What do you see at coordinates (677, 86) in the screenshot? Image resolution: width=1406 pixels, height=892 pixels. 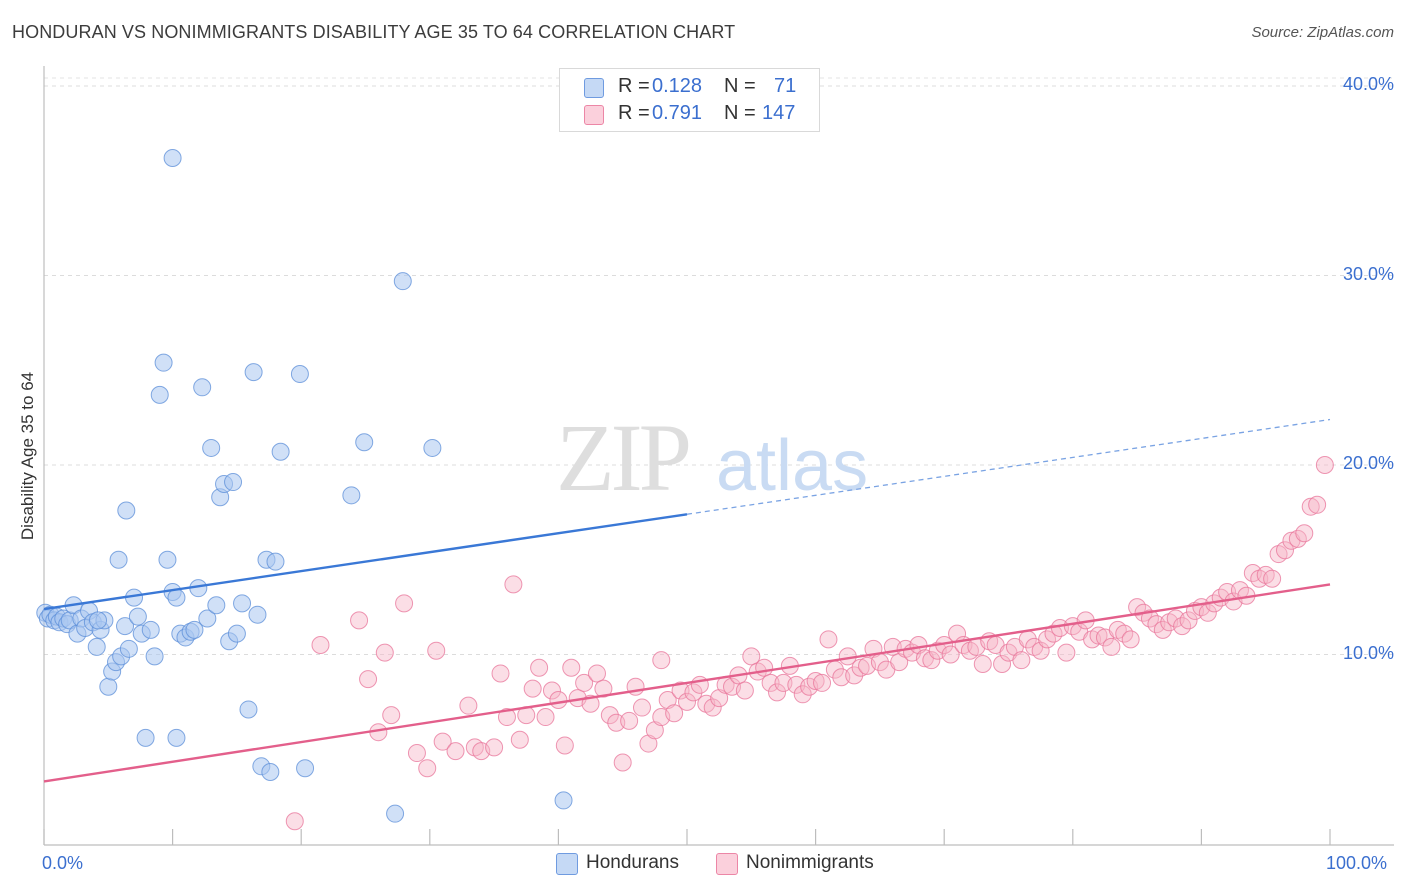 I see `legend-r-value: 0.128` at bounding box center [677, 86].